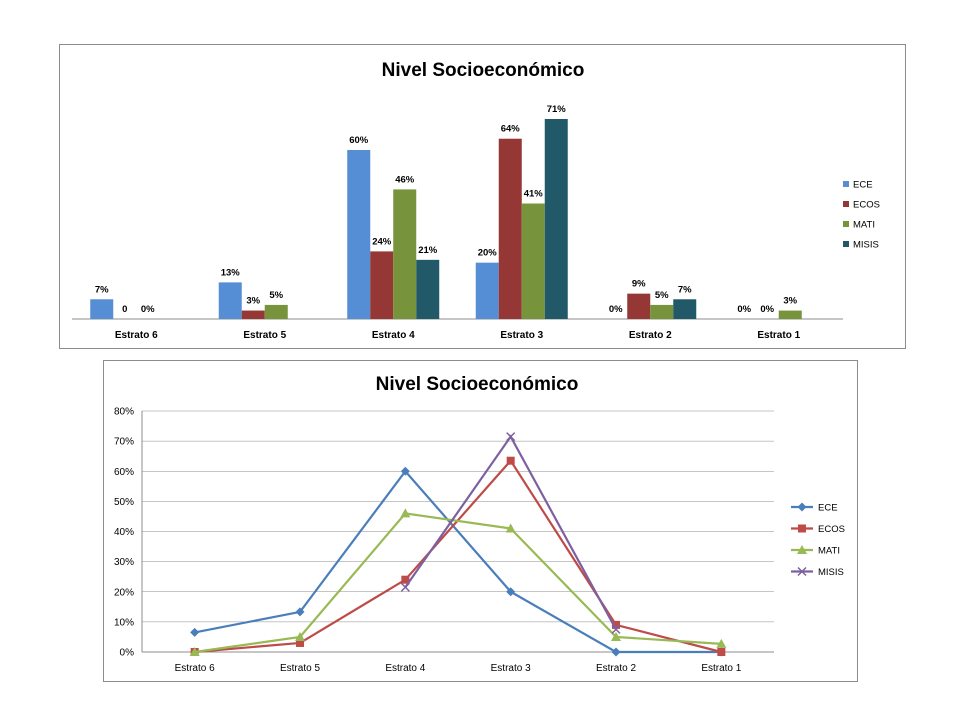 The image size is (960, 720). I want to click on data-label-ecos-estrato-4: 24%, so click(382, 241).